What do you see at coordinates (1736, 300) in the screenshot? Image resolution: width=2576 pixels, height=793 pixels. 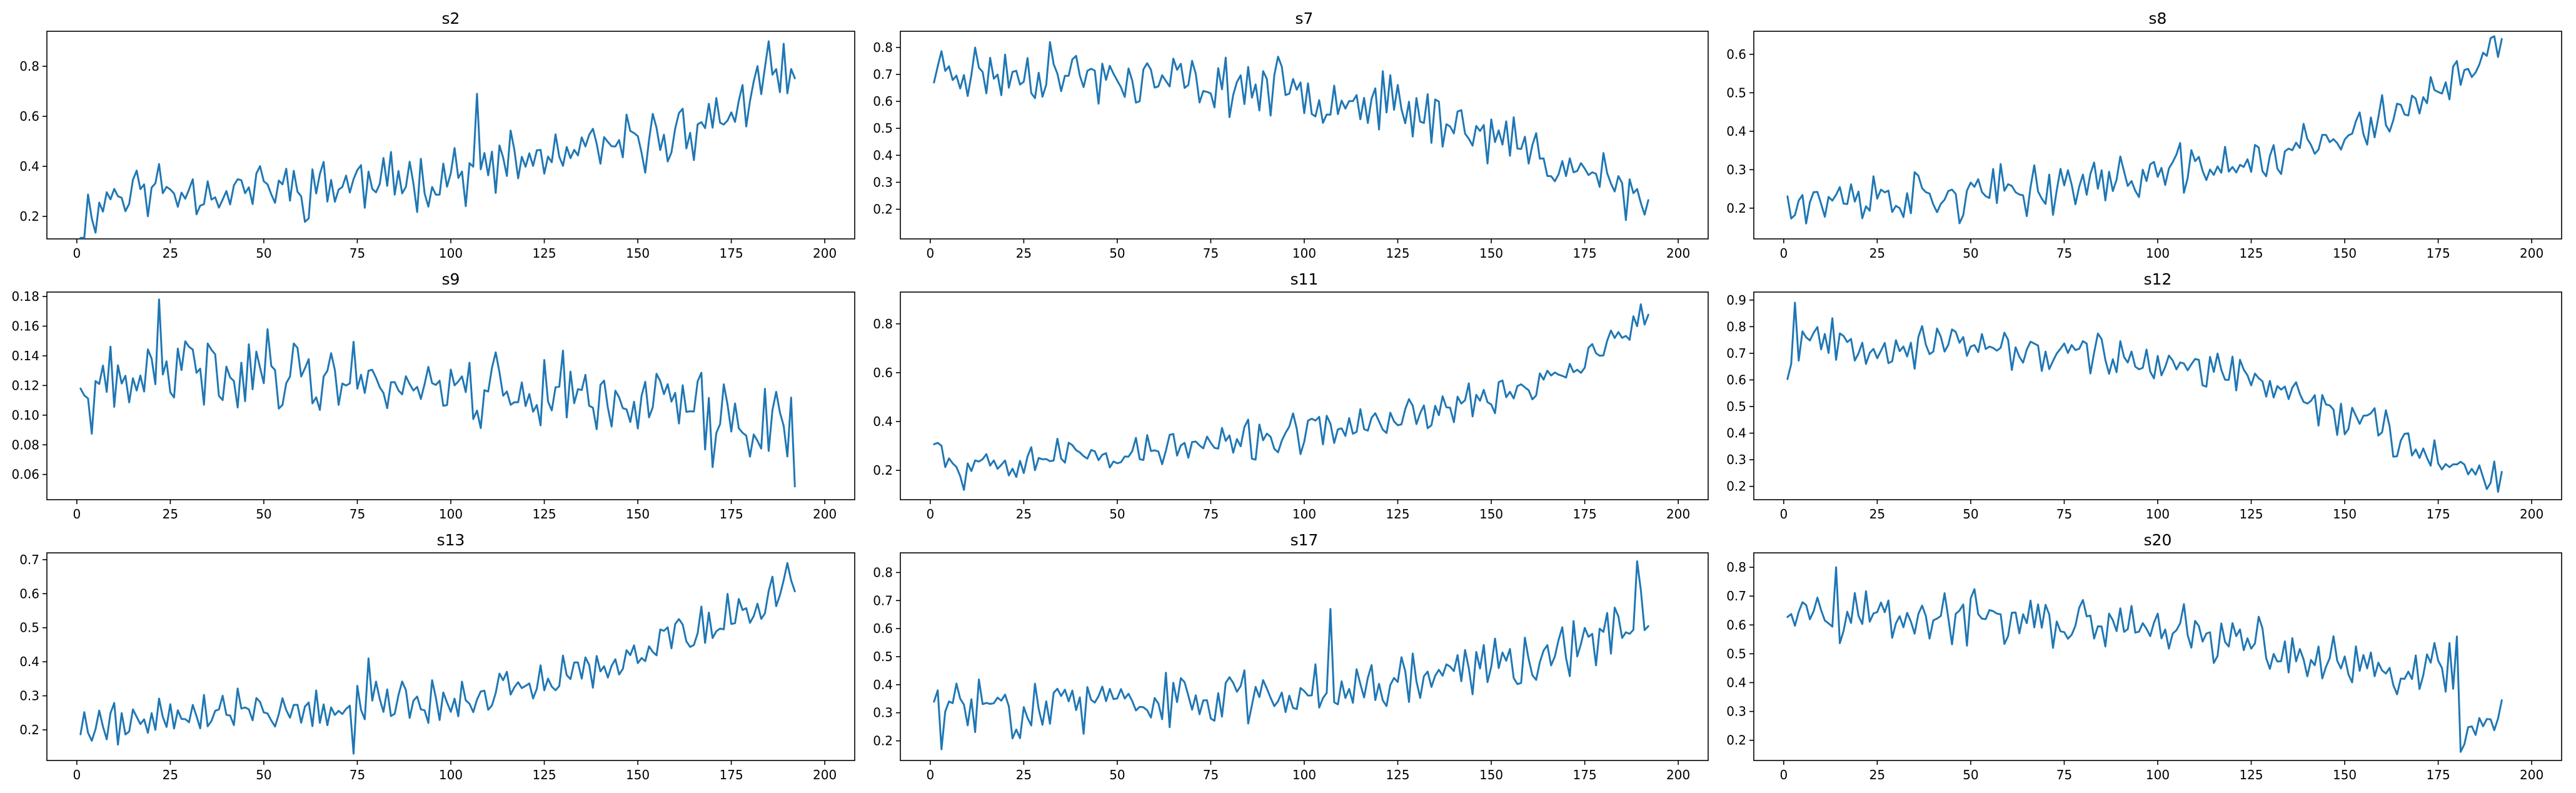 I see `y-tick-label: 0.9` at bounding box center [1736, 300].